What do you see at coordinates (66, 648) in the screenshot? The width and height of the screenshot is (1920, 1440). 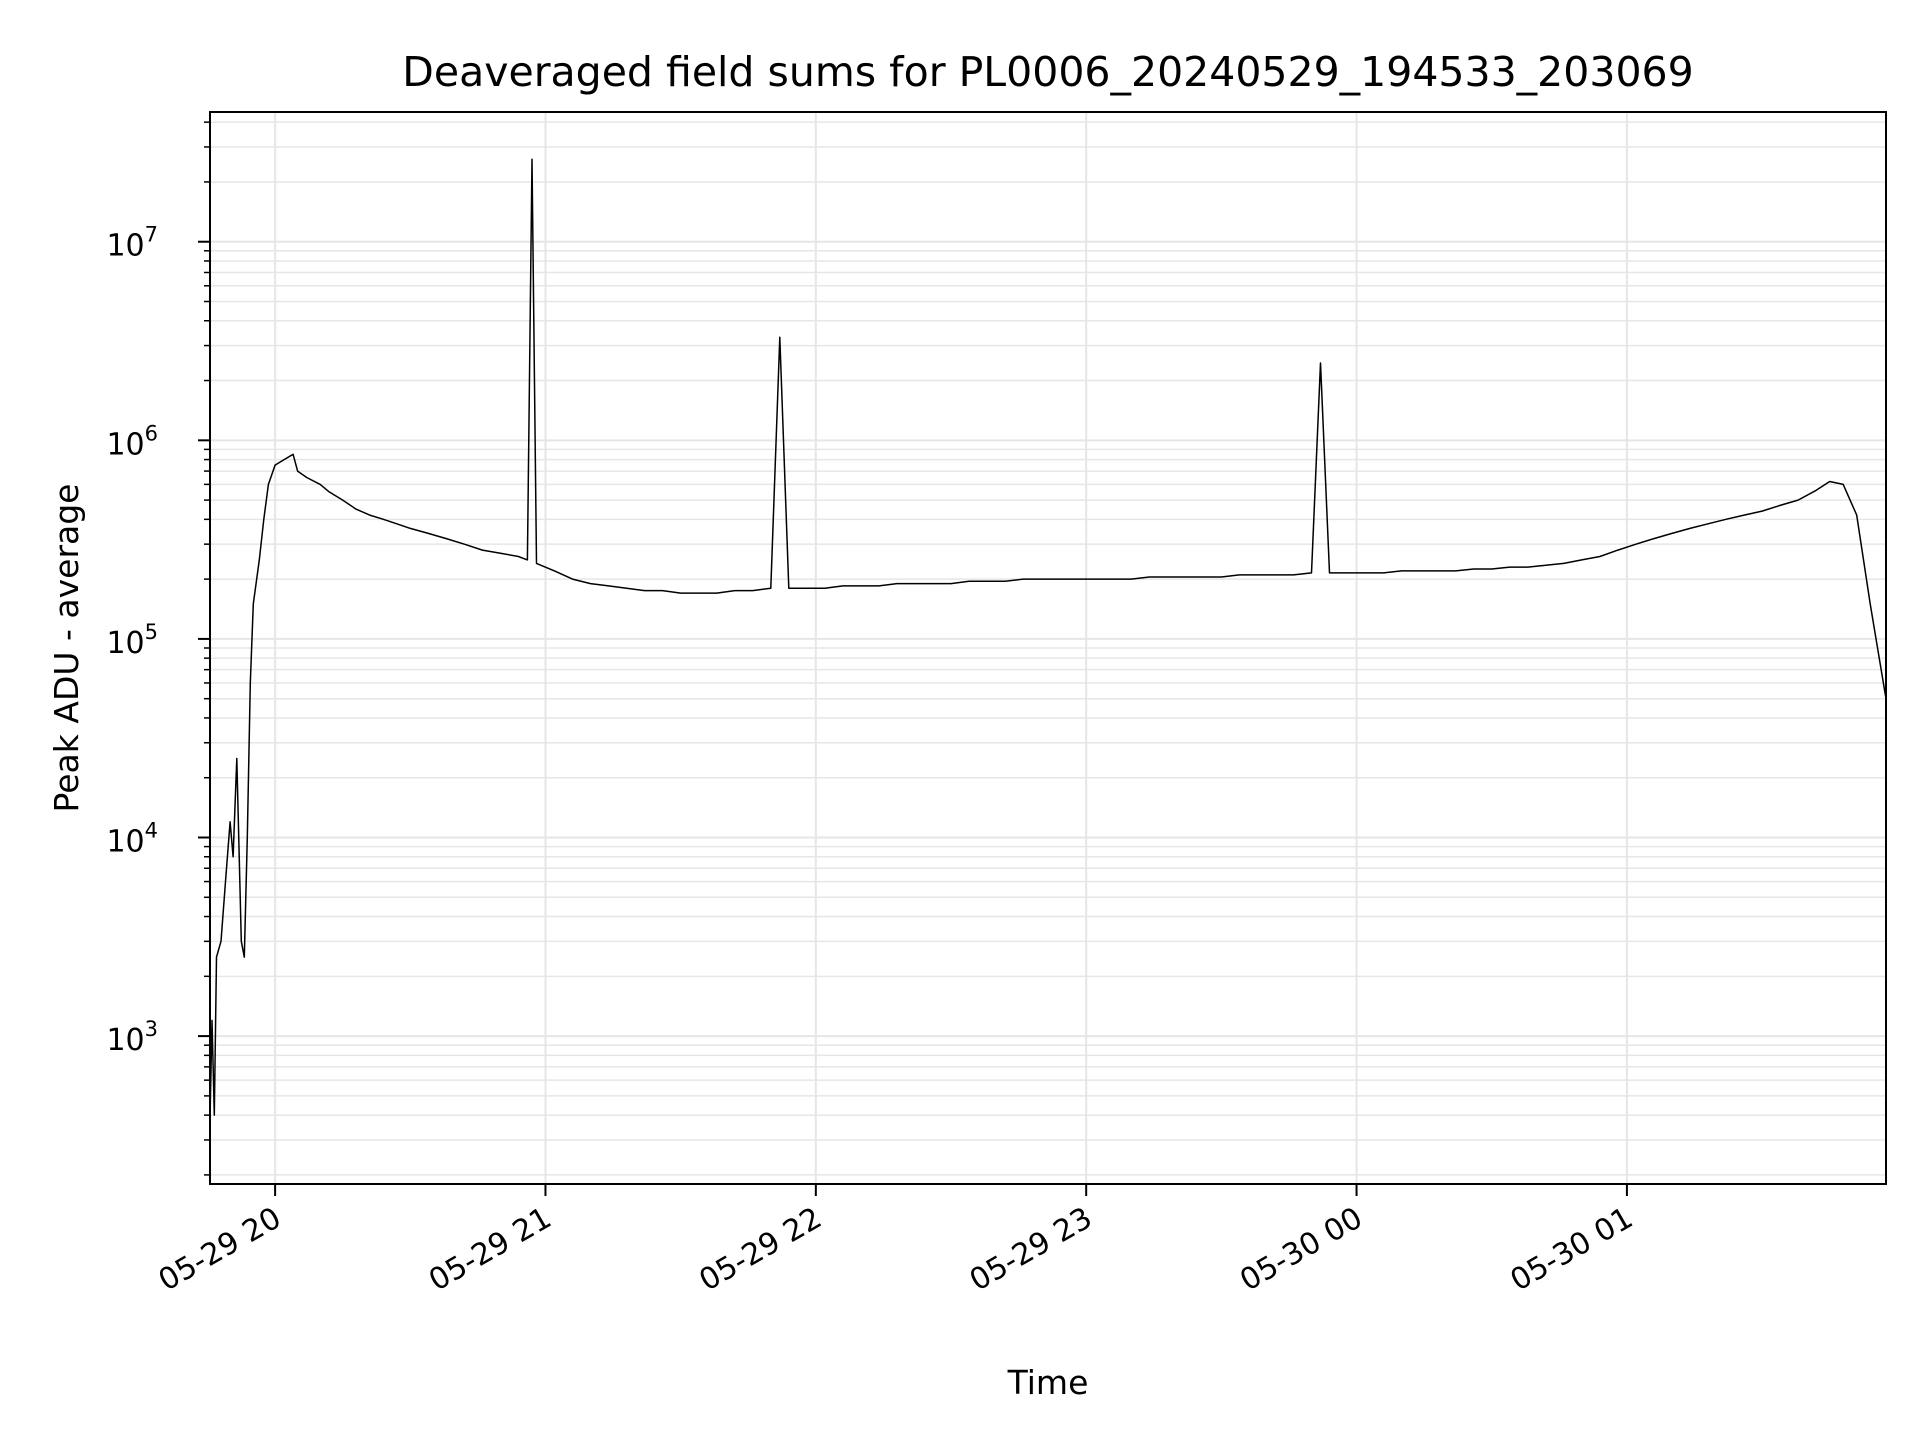 I see `y-axis-title: Peak ADU - average` at bounding box center [66, 648].